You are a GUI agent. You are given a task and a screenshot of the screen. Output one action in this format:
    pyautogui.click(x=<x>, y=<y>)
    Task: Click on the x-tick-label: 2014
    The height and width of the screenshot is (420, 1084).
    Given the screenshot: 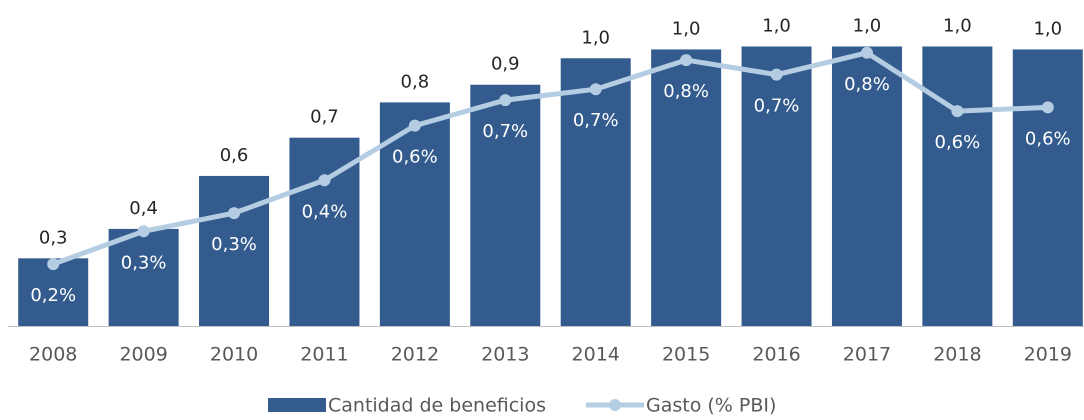 What is the action you would take?
    pyautogui.click(x=596, y=355)
    